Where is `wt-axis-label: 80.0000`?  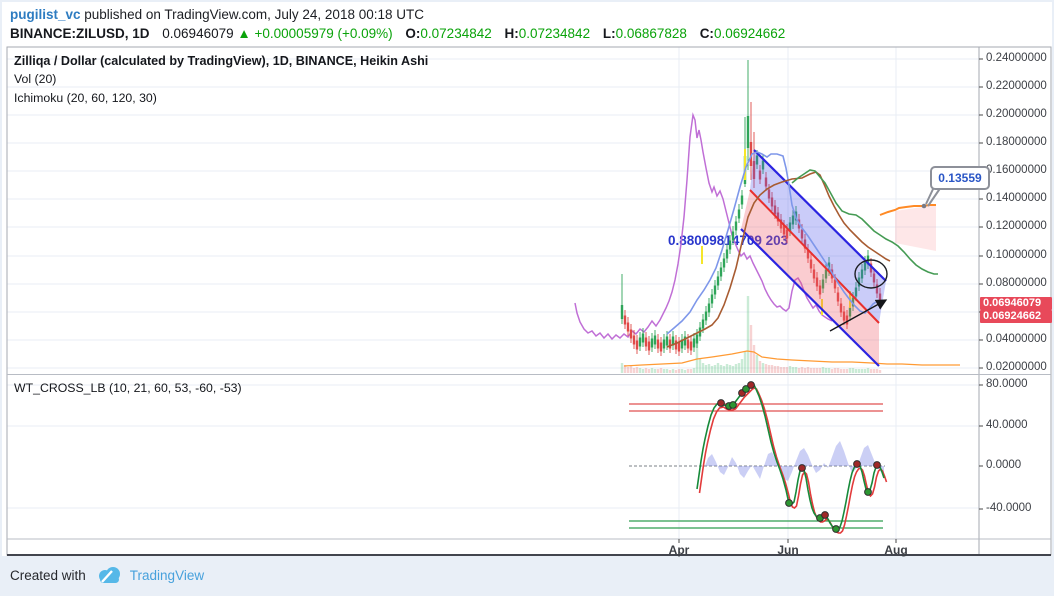
wt-axis-label: 80.0000 is located at coordinates (1007, 384).